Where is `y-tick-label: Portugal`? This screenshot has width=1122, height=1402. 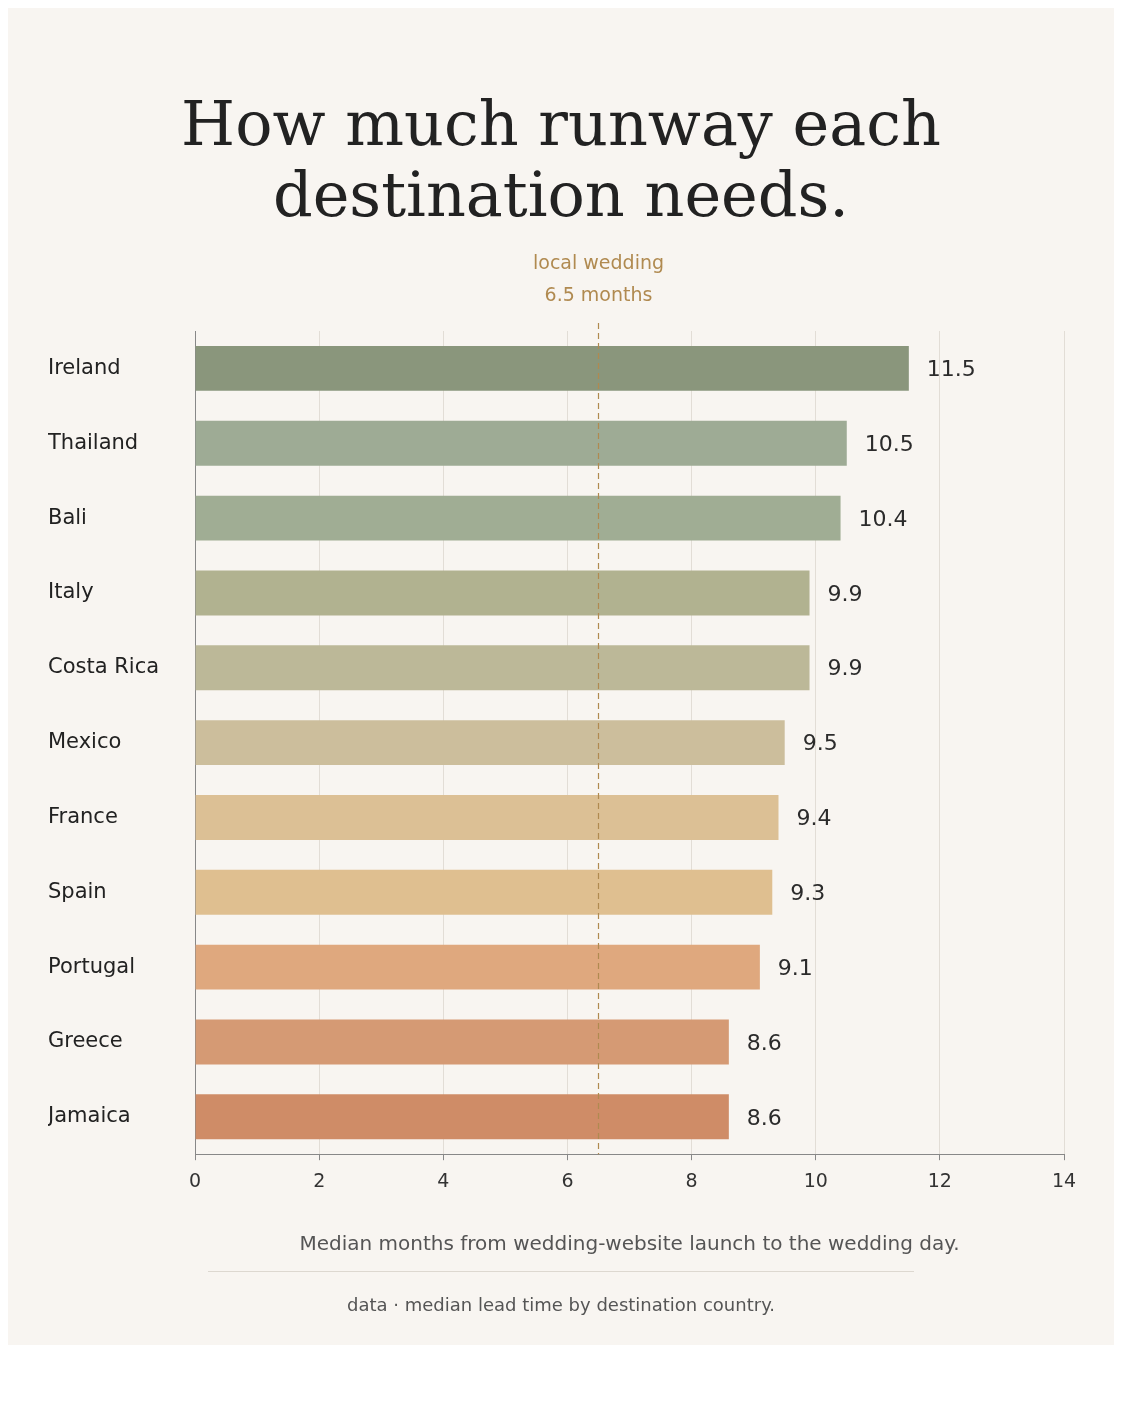 y-tick-label: Portugal is located at coordinates (91, 965).